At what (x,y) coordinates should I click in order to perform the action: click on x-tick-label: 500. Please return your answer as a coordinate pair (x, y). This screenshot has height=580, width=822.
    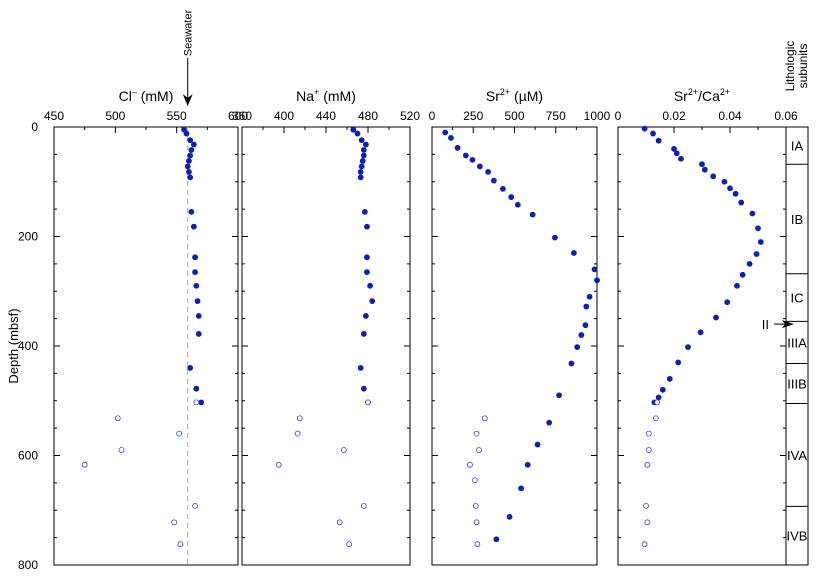
    Looking at the image, I should click on (514, 116).